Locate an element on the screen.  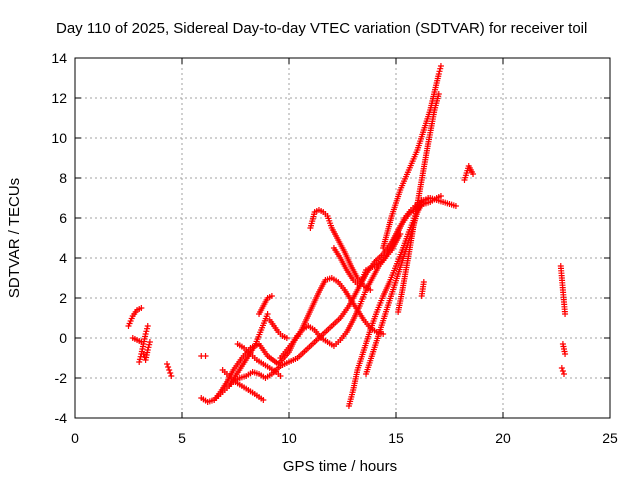
y-axis-label: SDTVAR / TECUs is located at coordinates (14, 238).